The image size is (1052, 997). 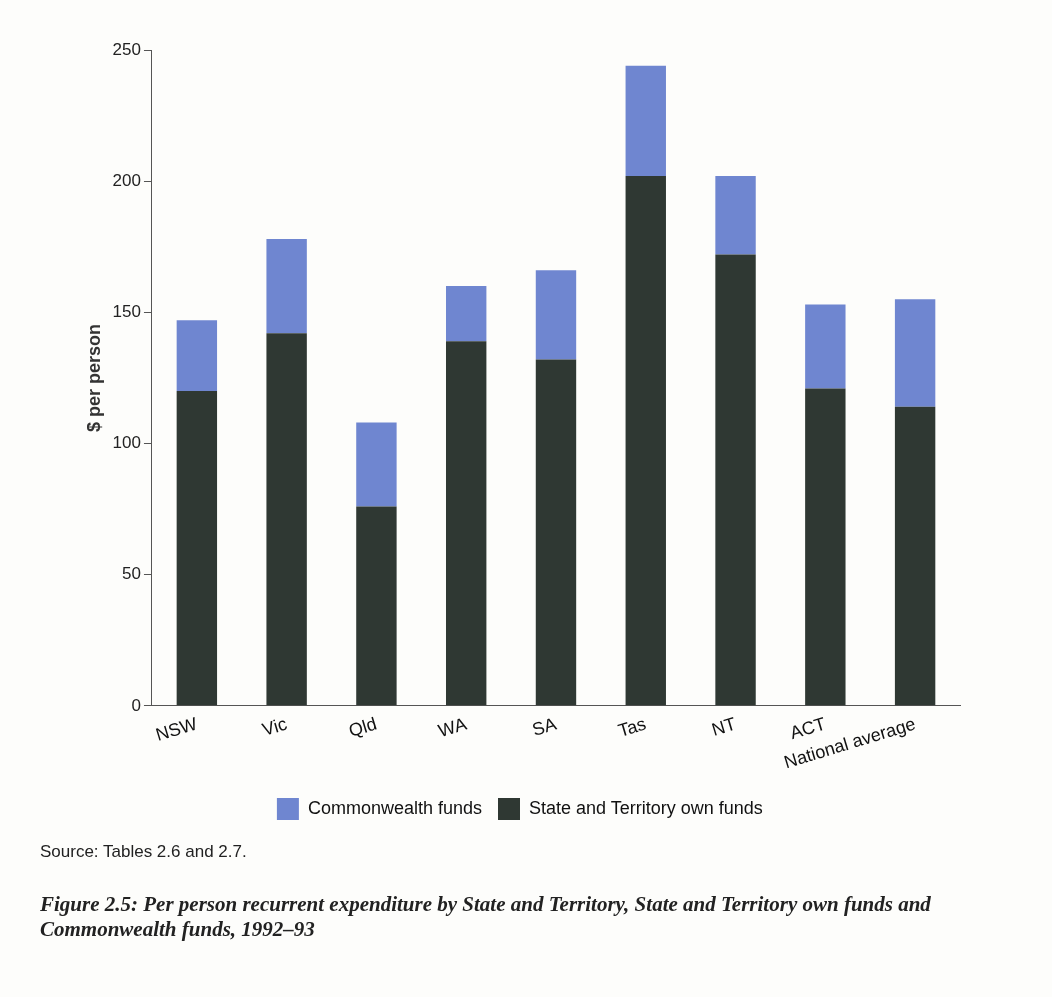 I want to click on y-tick-label: 250, so click(x=126, y=49).